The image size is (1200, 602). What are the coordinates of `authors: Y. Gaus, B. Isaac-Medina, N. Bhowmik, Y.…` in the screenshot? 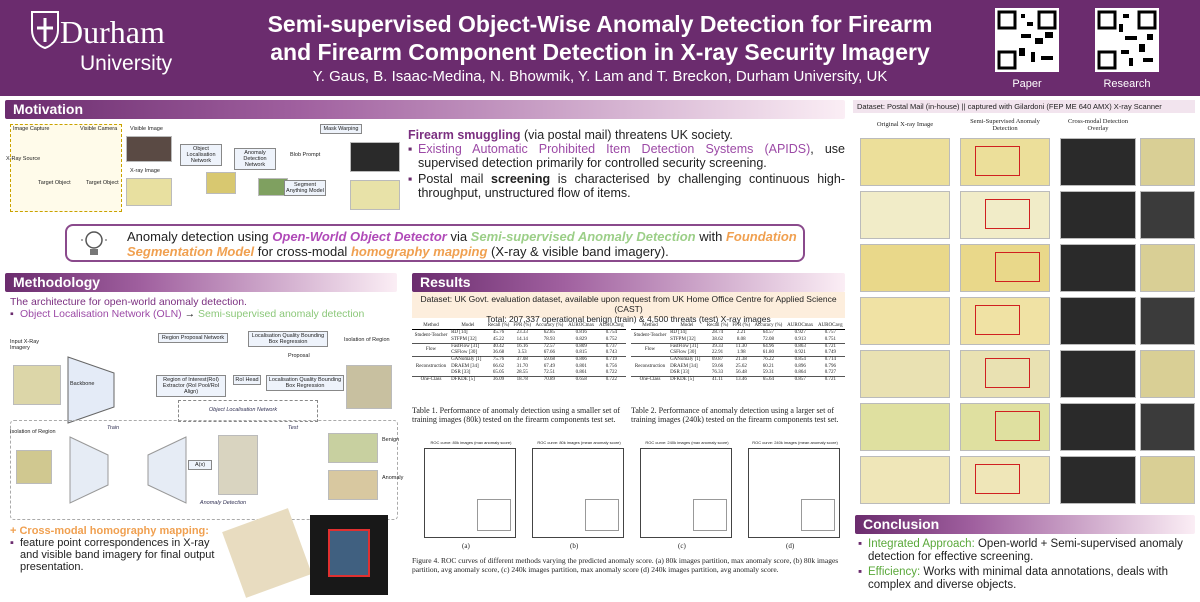 It's located at (600, 76).